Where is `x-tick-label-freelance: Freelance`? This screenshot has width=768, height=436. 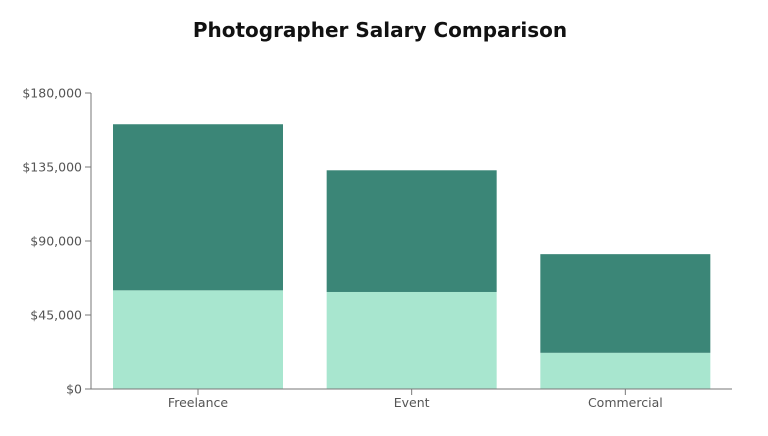 x-tick-label-freelance: Freelance is located at coordinates (198, 402).